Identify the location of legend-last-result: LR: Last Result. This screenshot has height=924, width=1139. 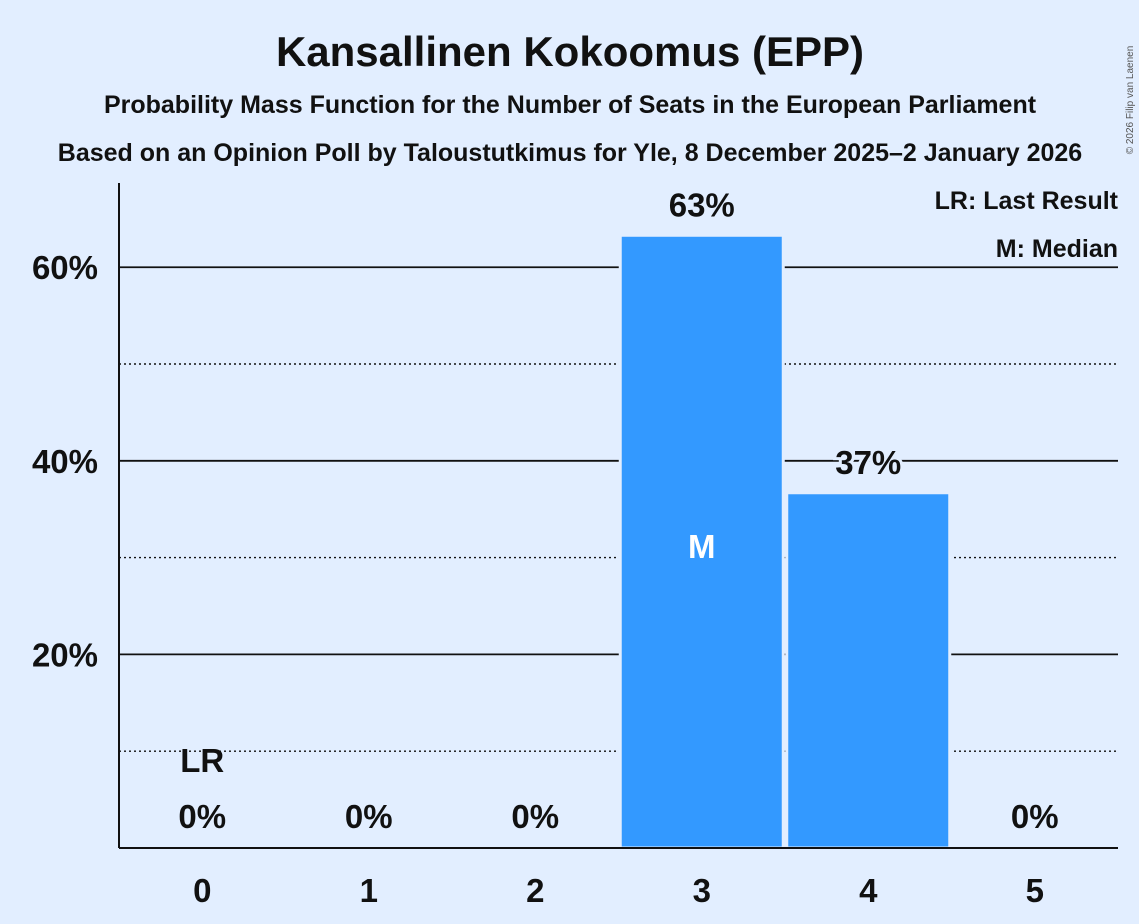
(1027, 201).